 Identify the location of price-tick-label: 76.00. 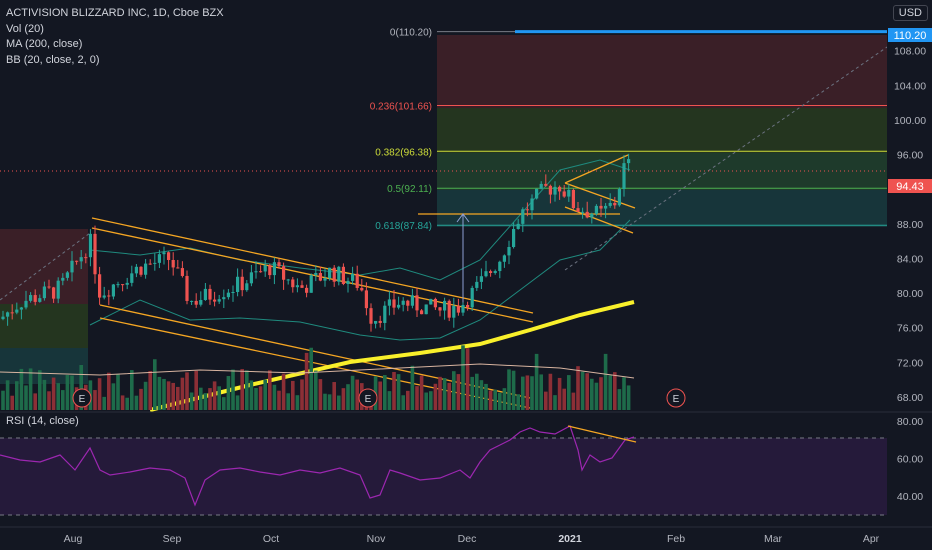
(910, 329).